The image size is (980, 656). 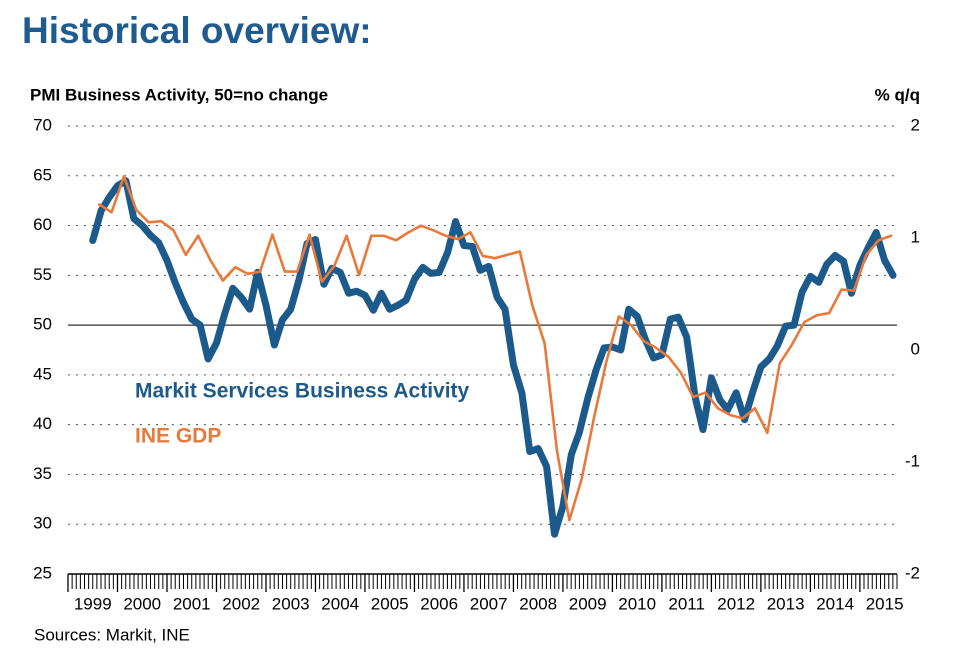 What do you see at coordinates (915, 124) in the screenshot?
I see `y2-tick-label: 2` at bounding box center [915, 124].